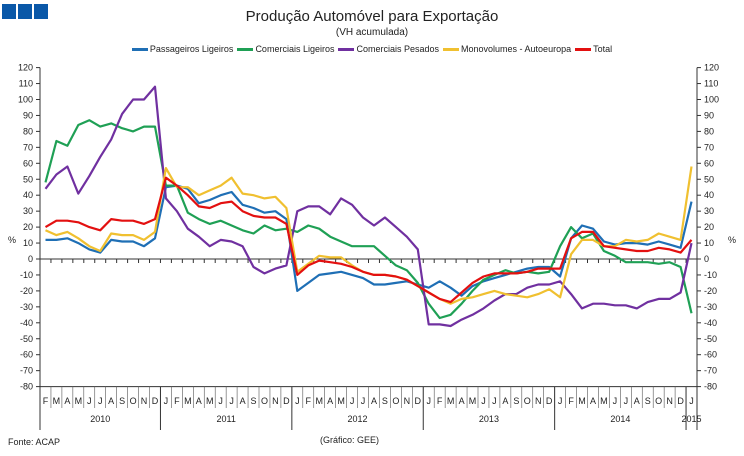 This screenshot has width=744, height=456. Describe the element at coordinates (372, 16) in the screenshot. I see `chart-title: Produção Automóvel para Exportação` at that location.